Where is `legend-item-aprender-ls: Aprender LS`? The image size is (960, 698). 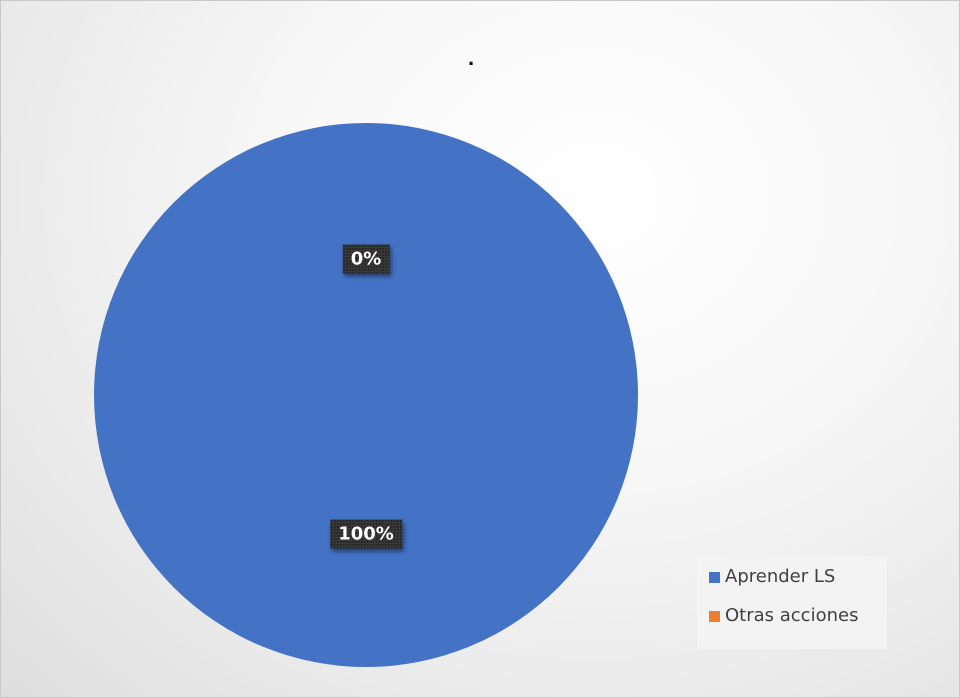 legend-item-aprender-ls: Aprender LS is located at coordinates (798, 577).